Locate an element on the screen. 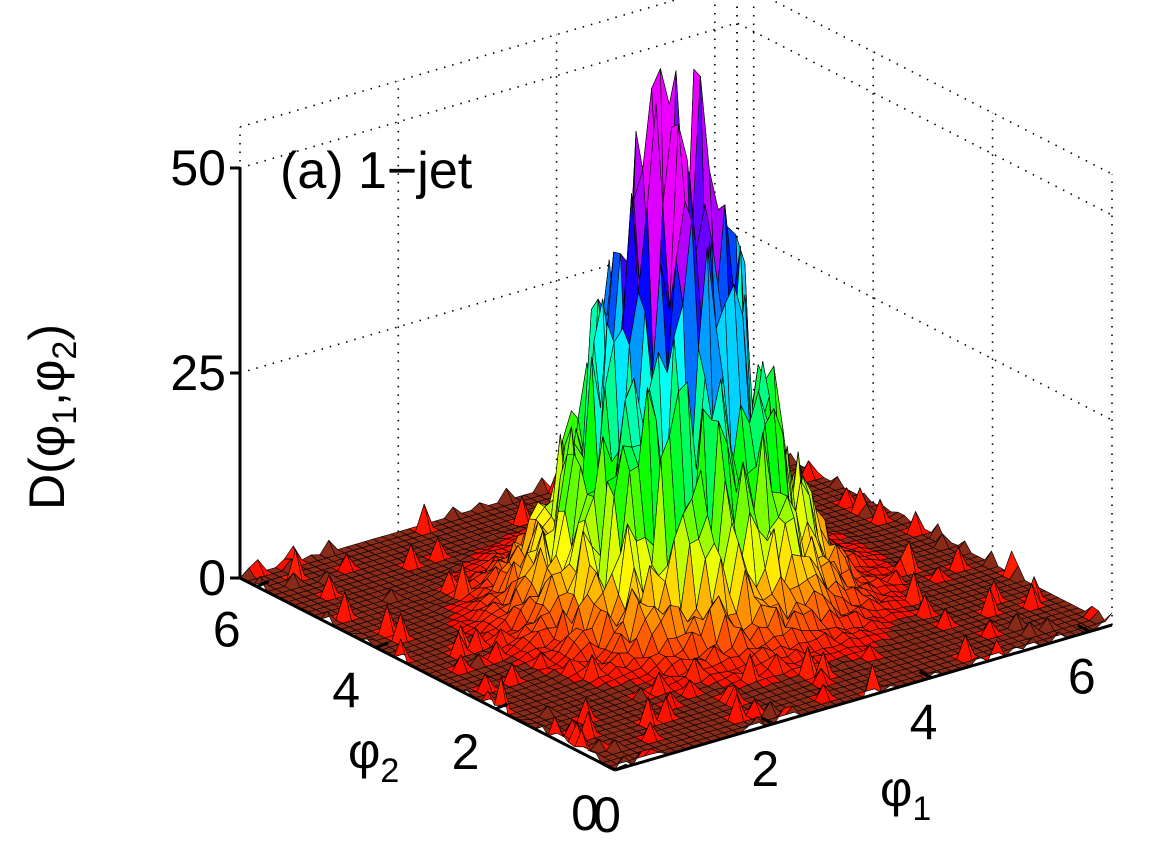  y-tick-label: 0 is located at coordinates (585, 813).